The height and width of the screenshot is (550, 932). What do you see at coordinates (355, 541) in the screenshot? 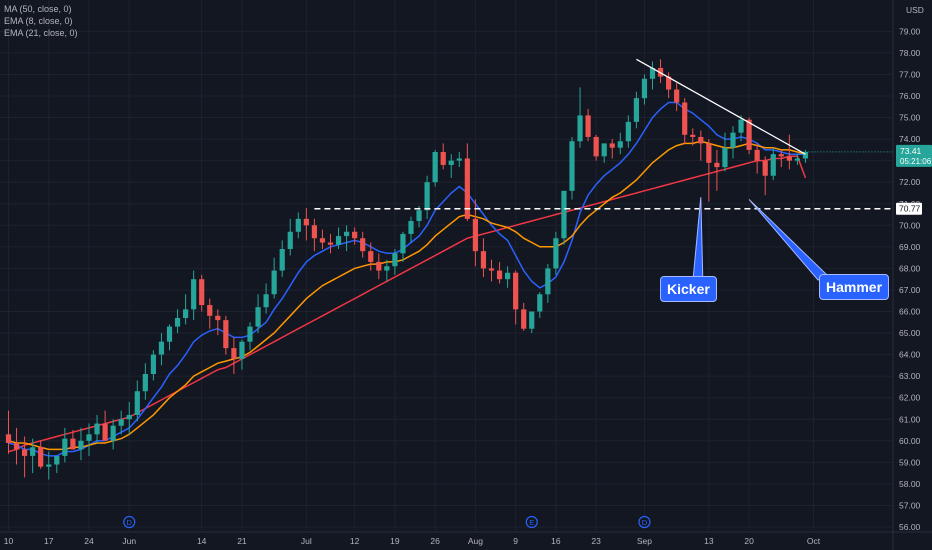
I see `x-tick-label: 12` at bounding box center [355, 541].